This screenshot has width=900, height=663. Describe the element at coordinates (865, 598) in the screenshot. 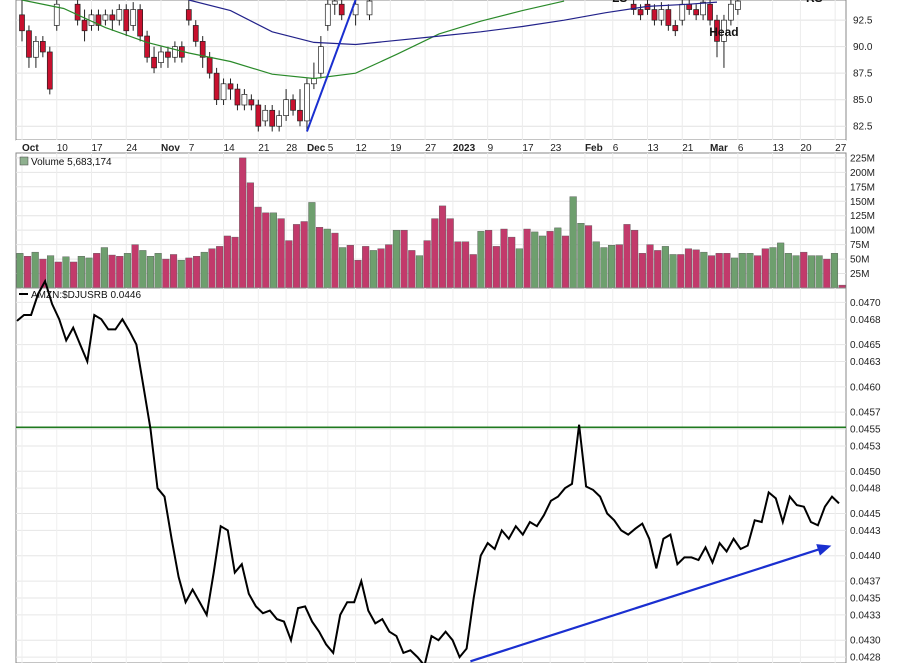

I see `ratio-tick-label: 0.0435` at that location.